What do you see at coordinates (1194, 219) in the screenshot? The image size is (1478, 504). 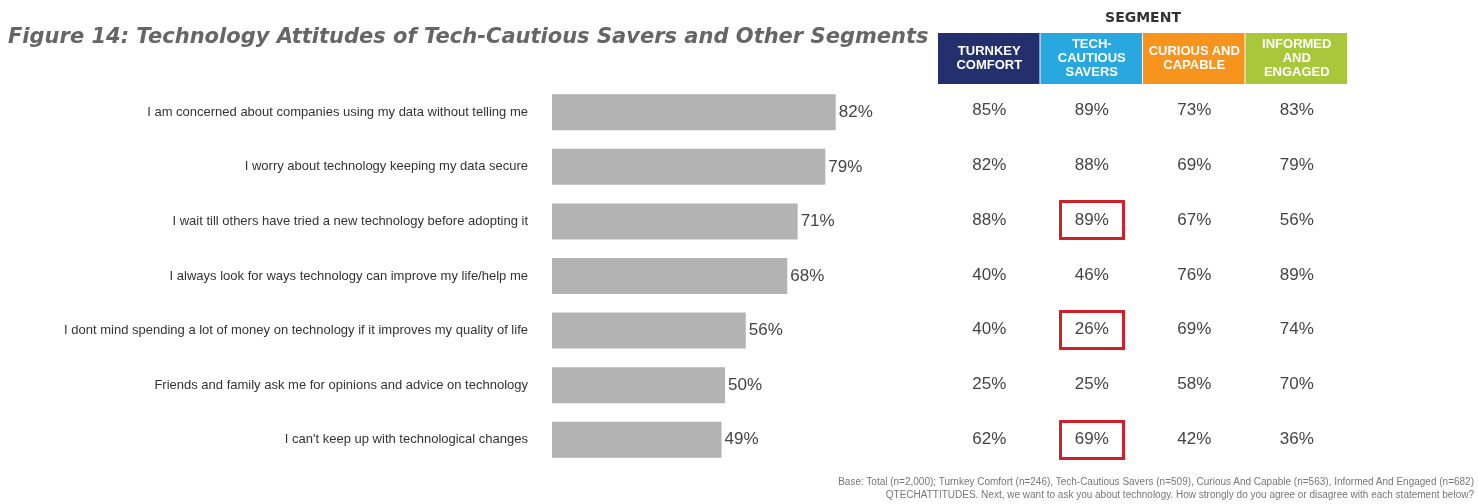 I see `data-label: 67%` at bounding box center [1194, 219].